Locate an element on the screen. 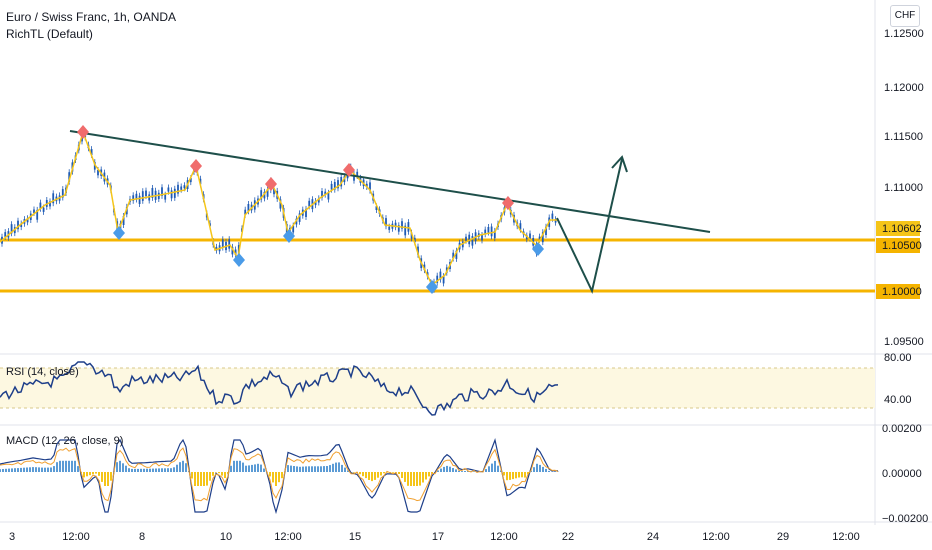 This screenshot has height=550, width=932. macd-histogram is located at coordinates (279, 473).